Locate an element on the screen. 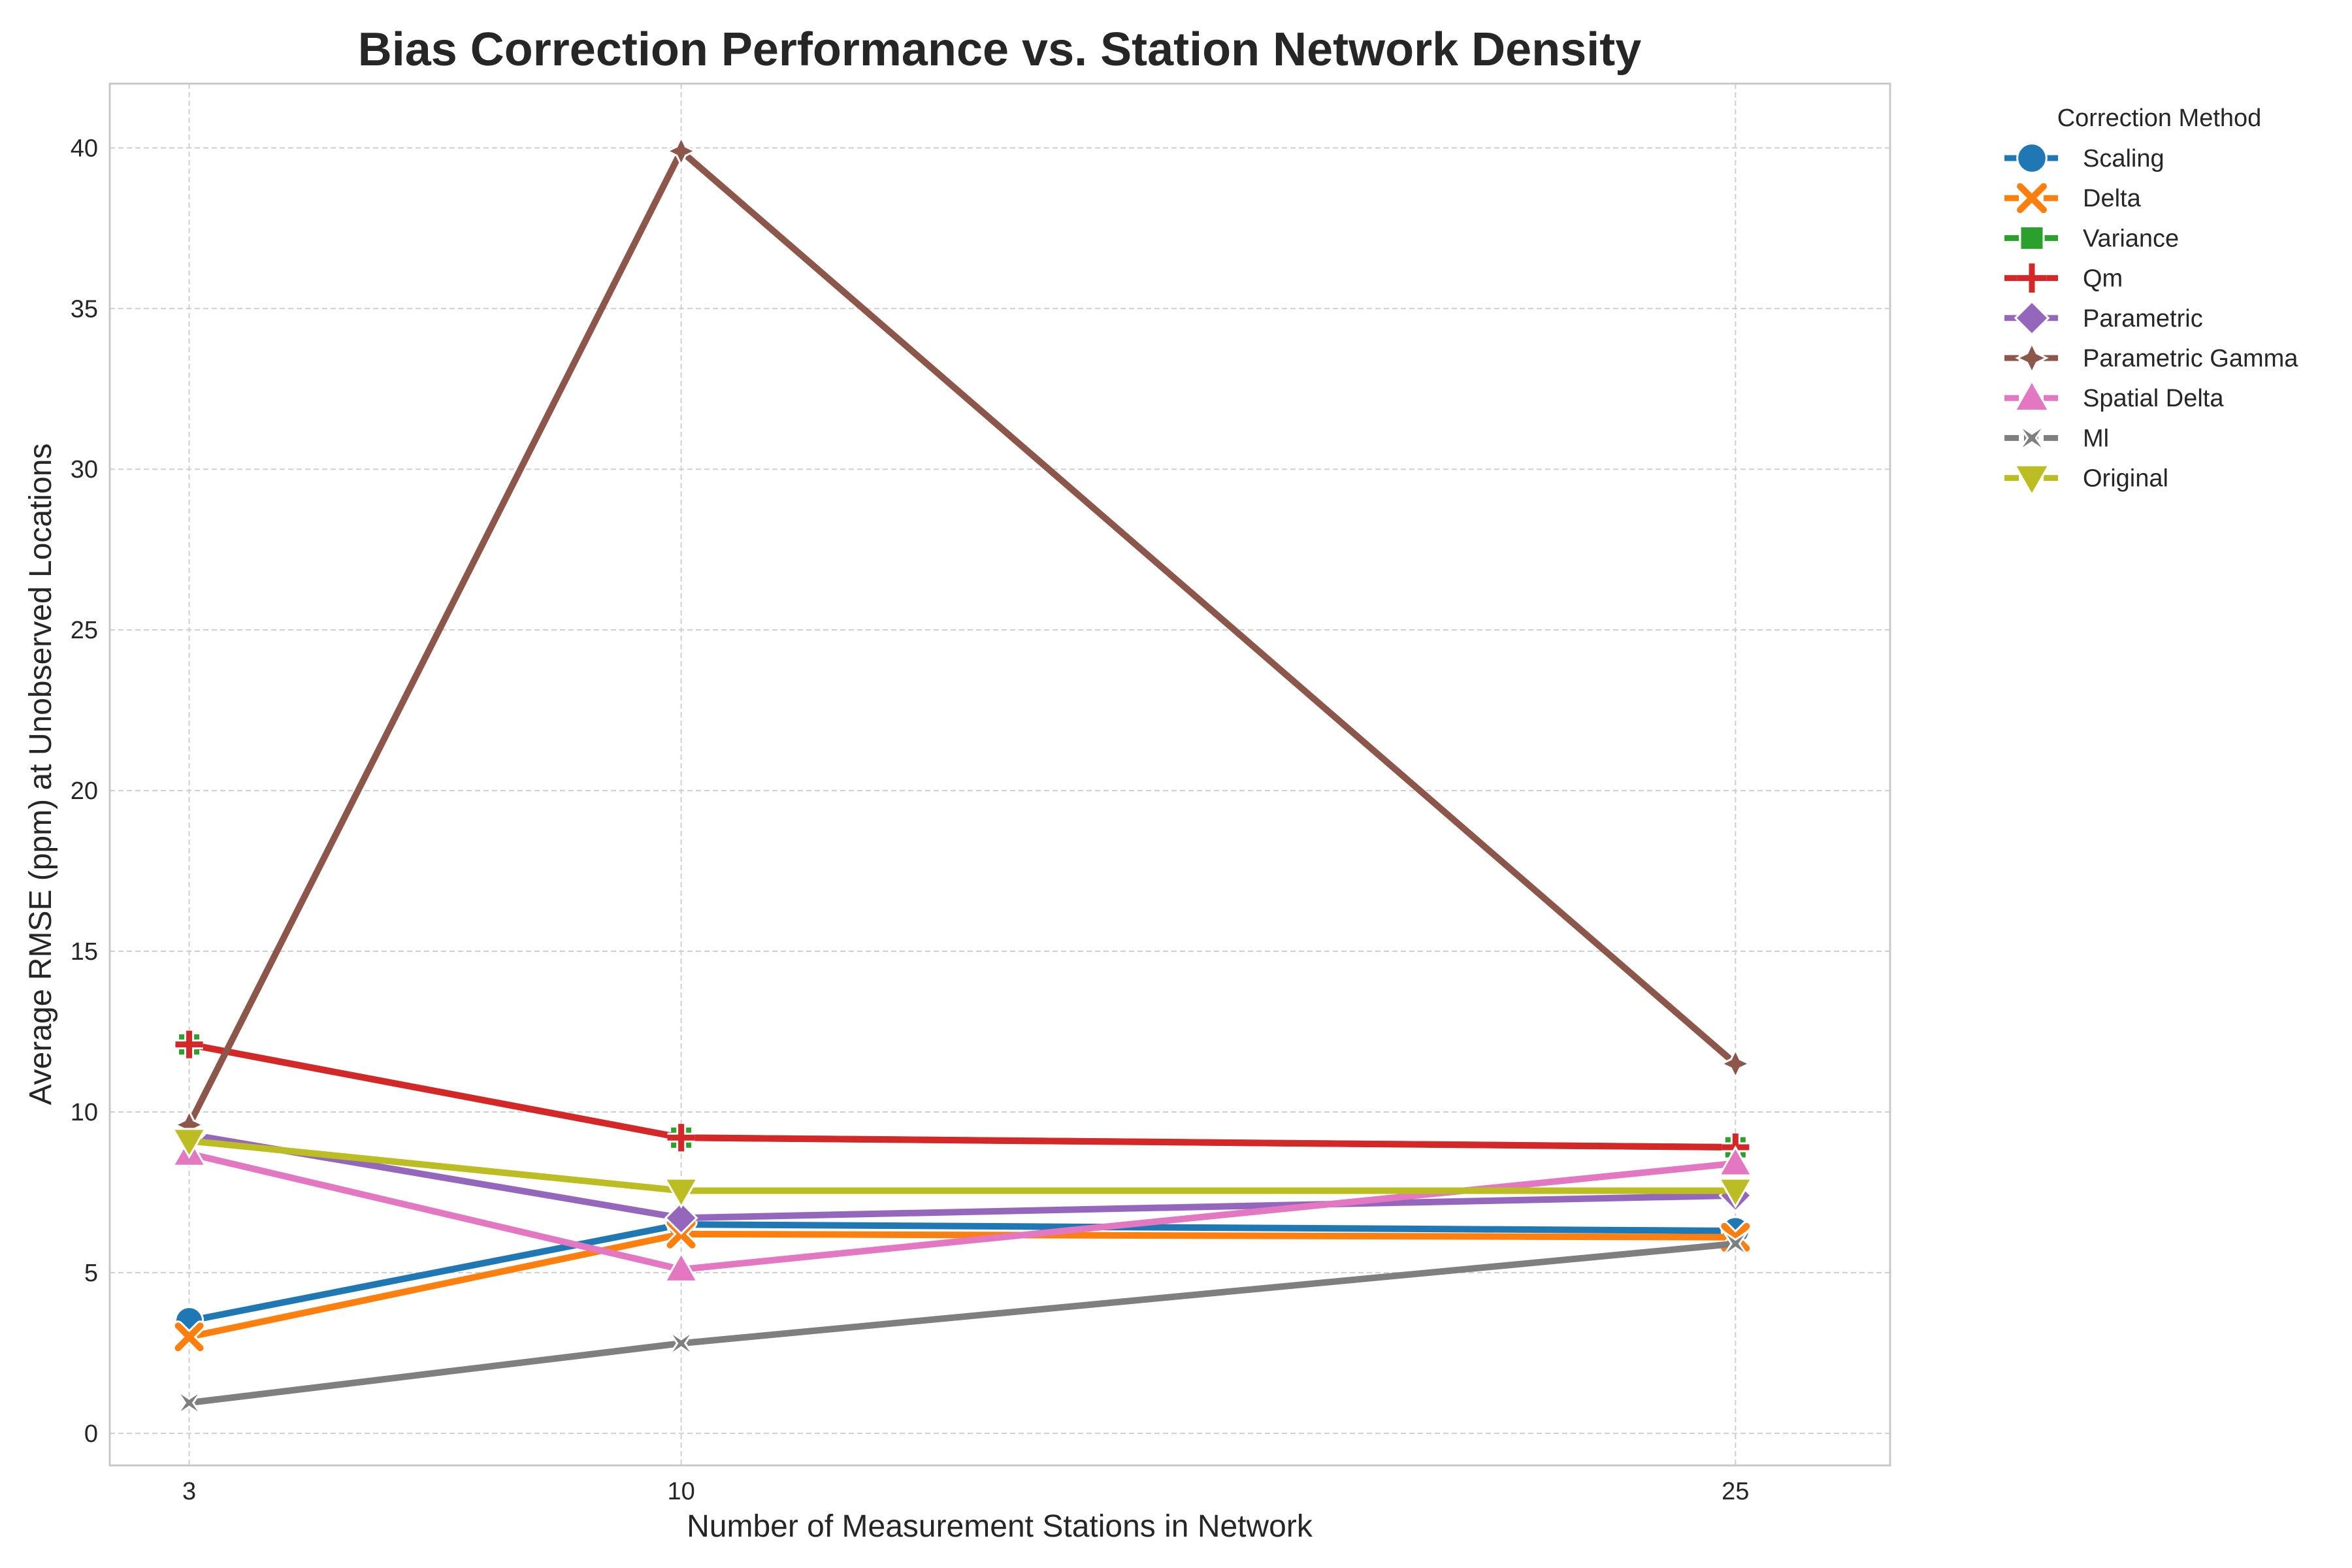 The width and height of the screenshot is (2352, 1568). y-tick-label: 40 is located at coordinates (84, 148).